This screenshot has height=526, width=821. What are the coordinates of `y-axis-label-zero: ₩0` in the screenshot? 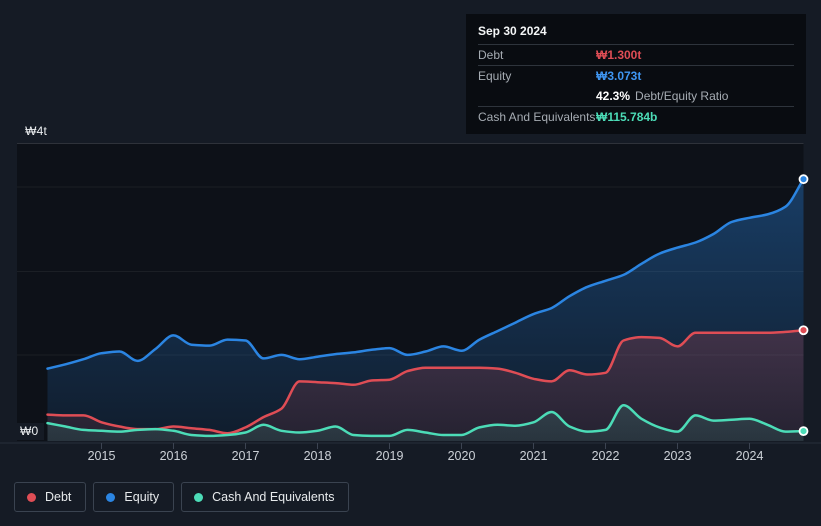 It's located at (29, 431).